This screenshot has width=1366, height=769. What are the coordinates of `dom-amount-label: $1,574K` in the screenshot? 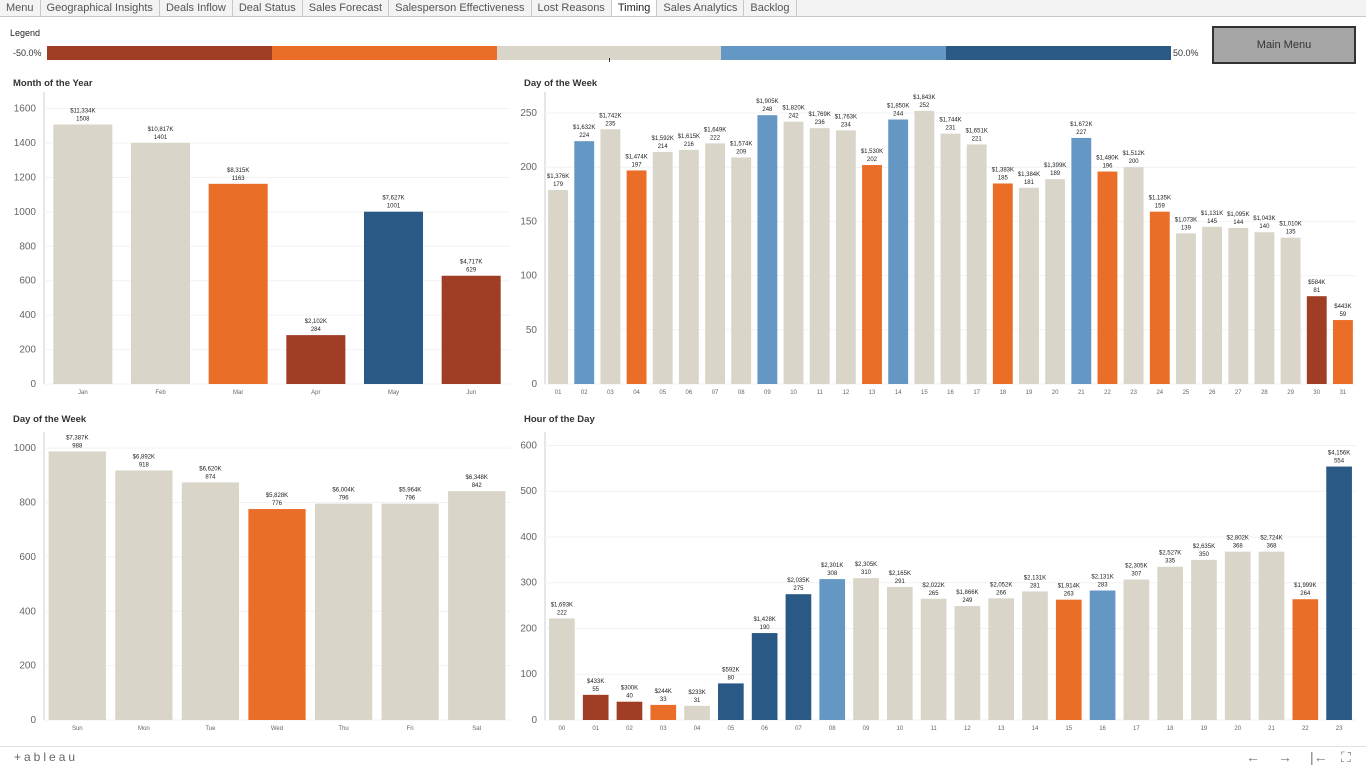 It's located at (741, 144).